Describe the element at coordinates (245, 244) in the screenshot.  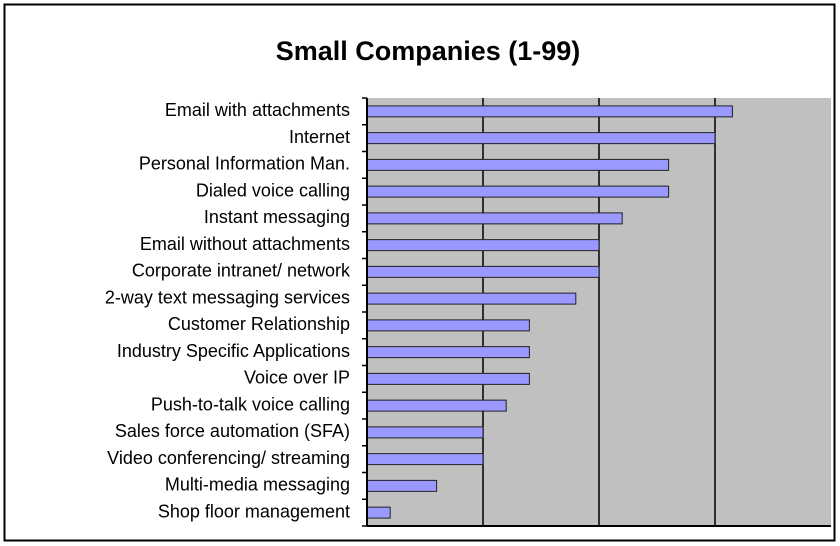
I see `y-tick-label: Email without attachments` at that location.